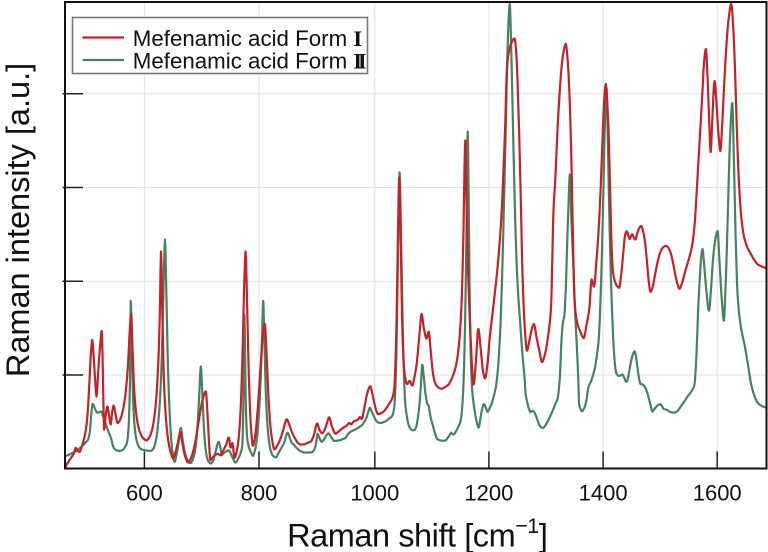 The height and width of the screenshot is (552, 768). Describe the element at coordinates (249, 61) in the screenshot. I see `svg-text: Mefenamic acid Form II` at that location.